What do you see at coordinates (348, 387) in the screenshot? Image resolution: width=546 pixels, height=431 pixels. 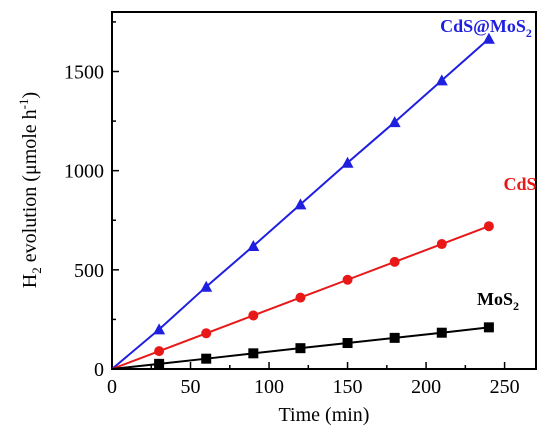 I see `x-tick-label: 150` at bounding box center [348, 387].